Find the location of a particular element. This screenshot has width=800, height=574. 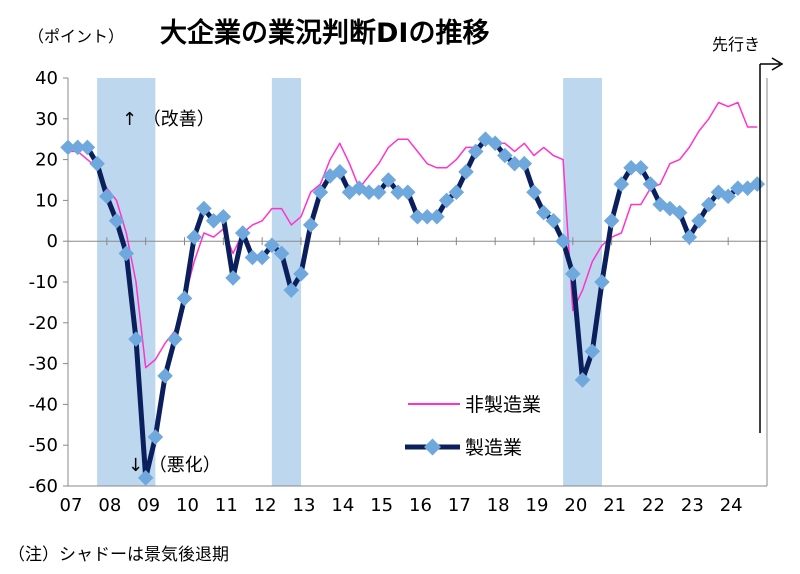

x-tick-label-10: 17 is located at coordinates (459, 505).